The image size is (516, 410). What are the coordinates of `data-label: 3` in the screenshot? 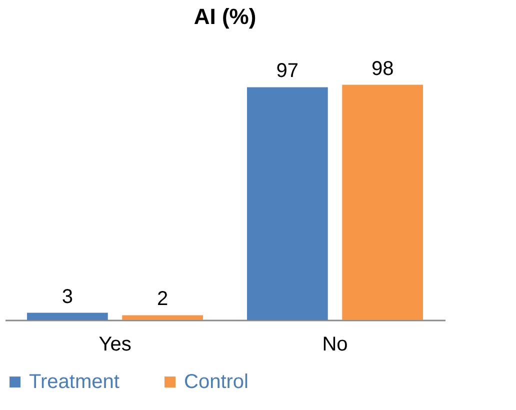 It's located at (67, 297).